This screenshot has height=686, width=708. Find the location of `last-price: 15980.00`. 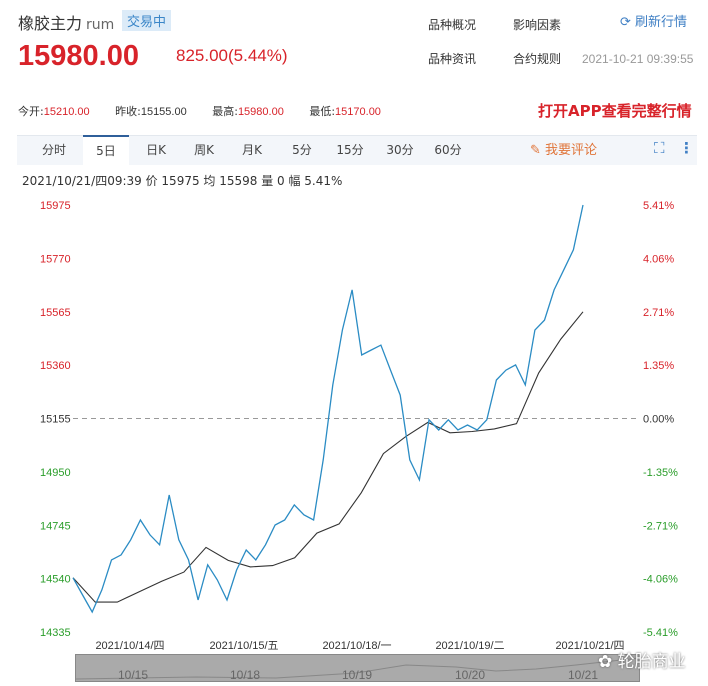

last-price: 15980.00 is located at coordinates (78, 56).